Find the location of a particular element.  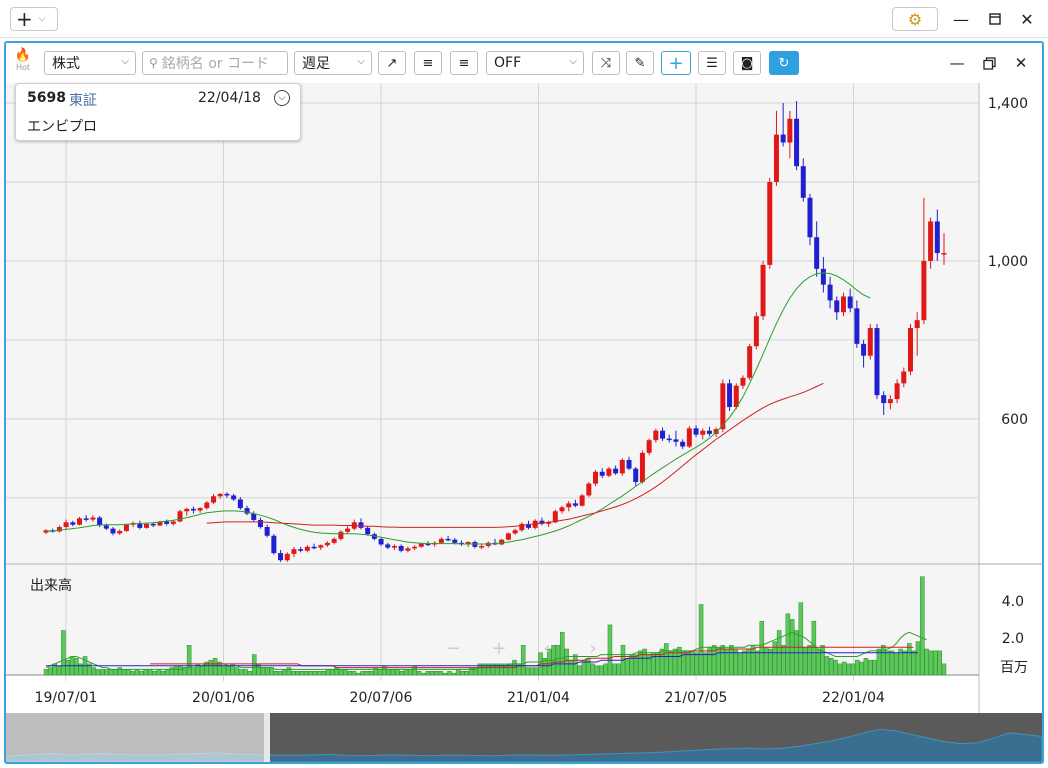

navigator-range-handle is located at coordinates (267, 737).